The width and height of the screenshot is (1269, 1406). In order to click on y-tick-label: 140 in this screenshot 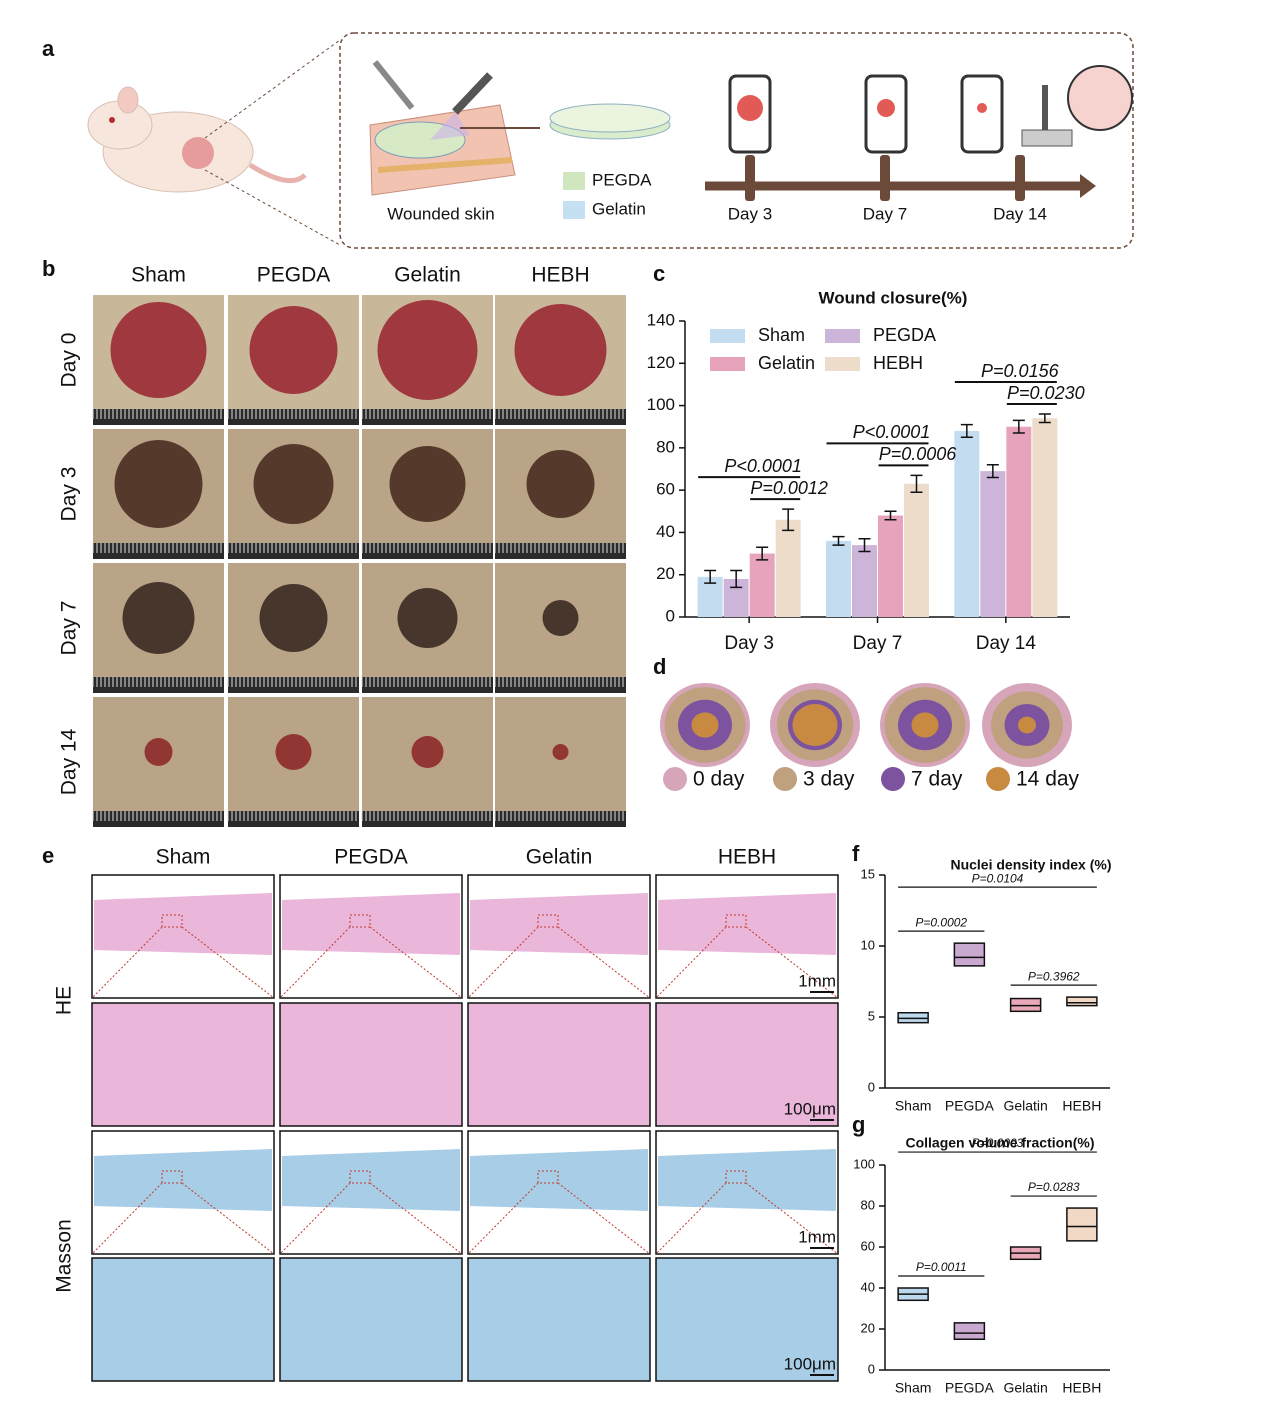, I will do `click(661, 319)`.